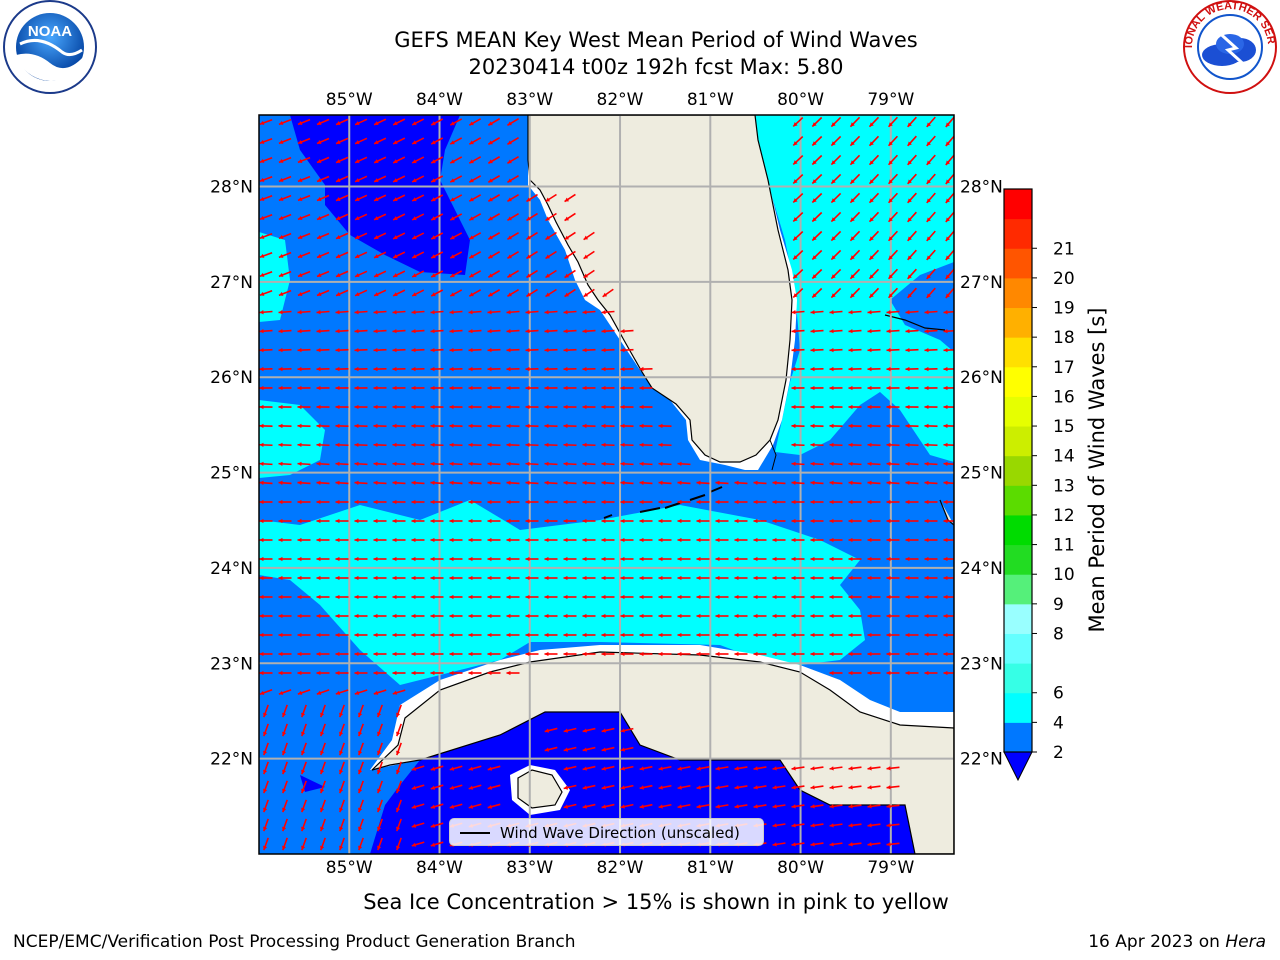  Describe the element at coordinates (620, 868) in the screenshot. I see `lon-label-bottom: 82°W` at that location.